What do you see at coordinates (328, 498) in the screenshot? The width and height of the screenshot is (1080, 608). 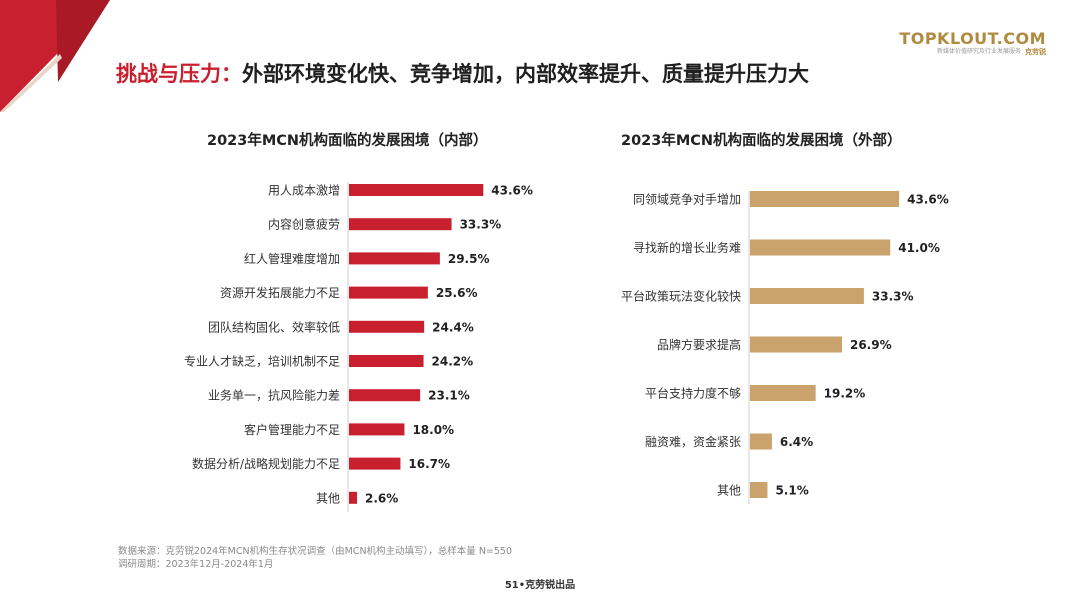 I see `internal-category-label: 其他` at bounding box center [328, 498].